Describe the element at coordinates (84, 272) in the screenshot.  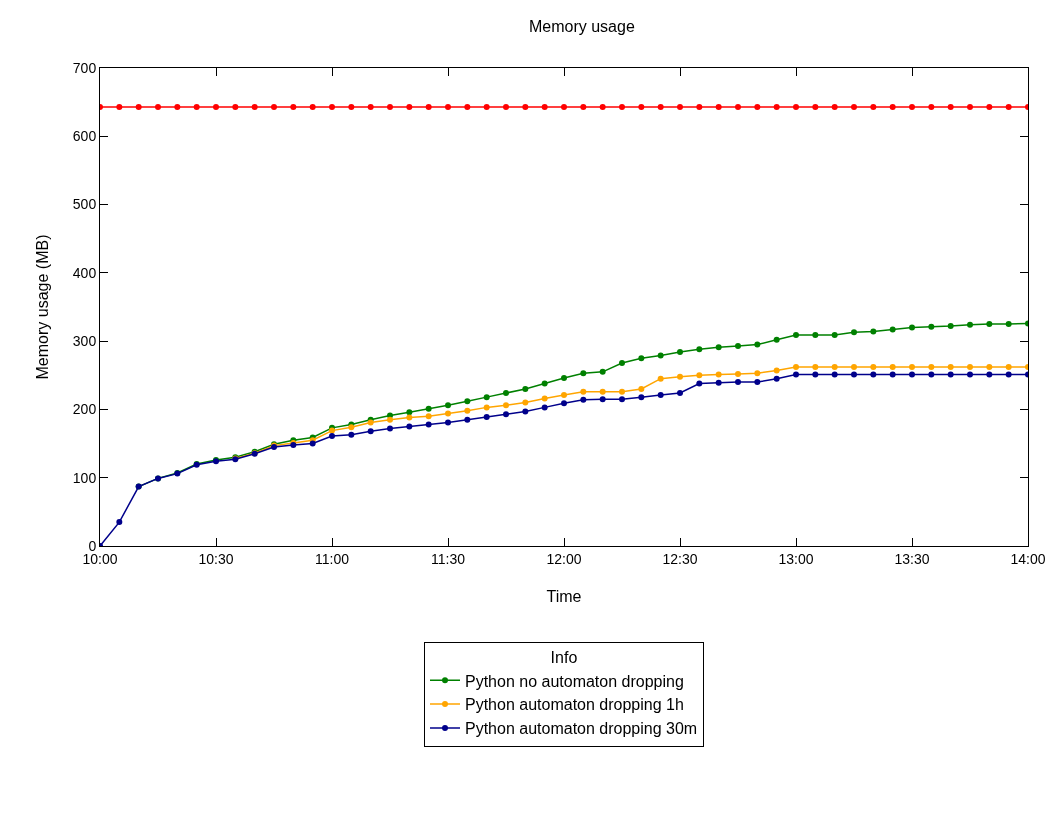
I see `y-tick-label: 400` at that location.